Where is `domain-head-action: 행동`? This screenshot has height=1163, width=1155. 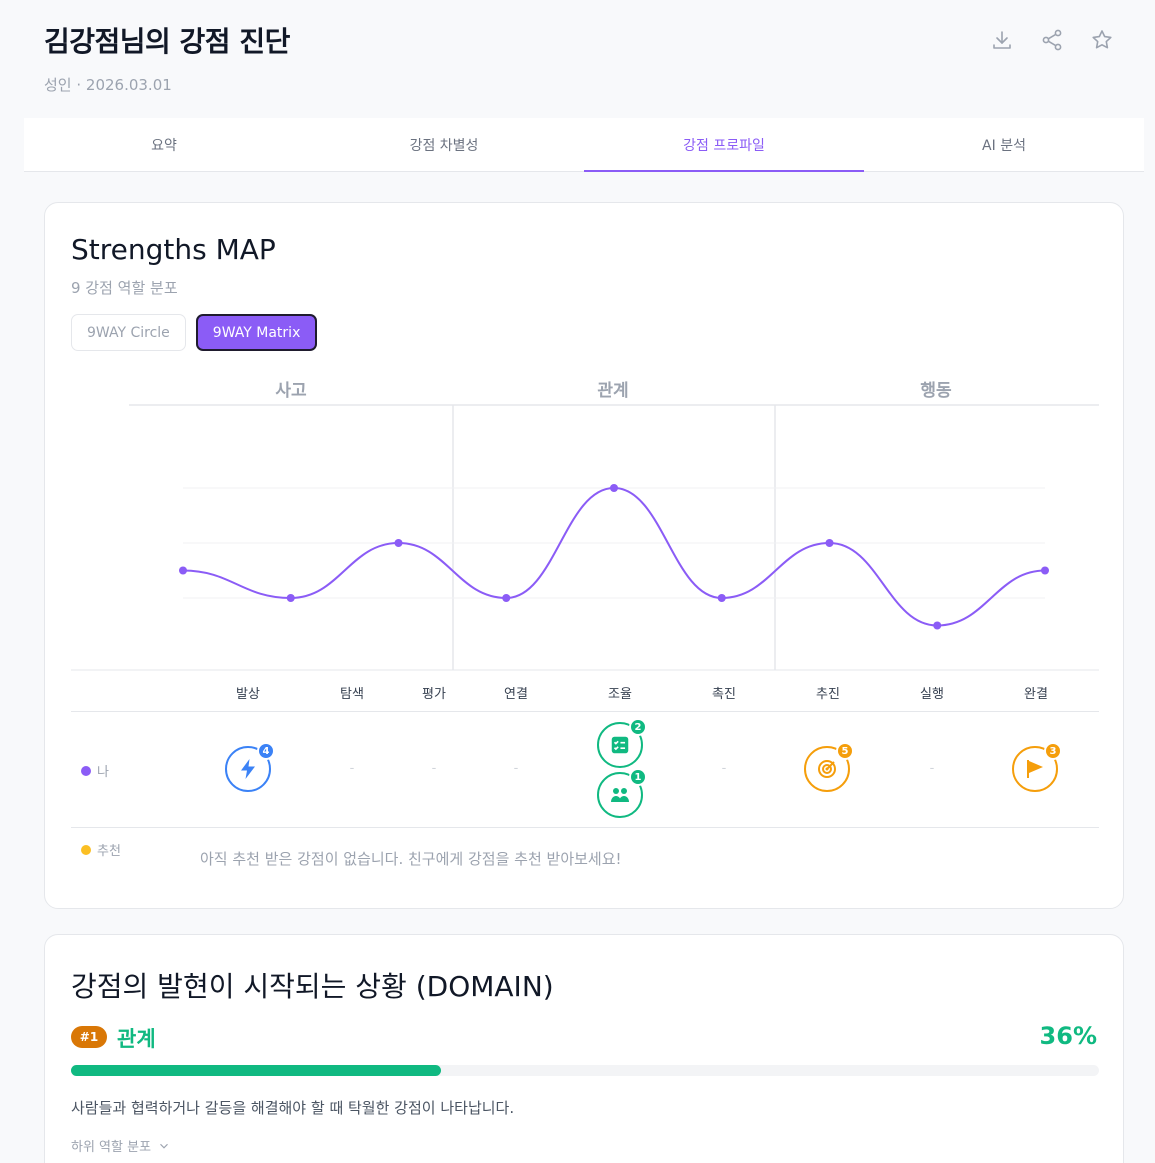
domain-head-action: 행동 is located at coordinates (936, 391).